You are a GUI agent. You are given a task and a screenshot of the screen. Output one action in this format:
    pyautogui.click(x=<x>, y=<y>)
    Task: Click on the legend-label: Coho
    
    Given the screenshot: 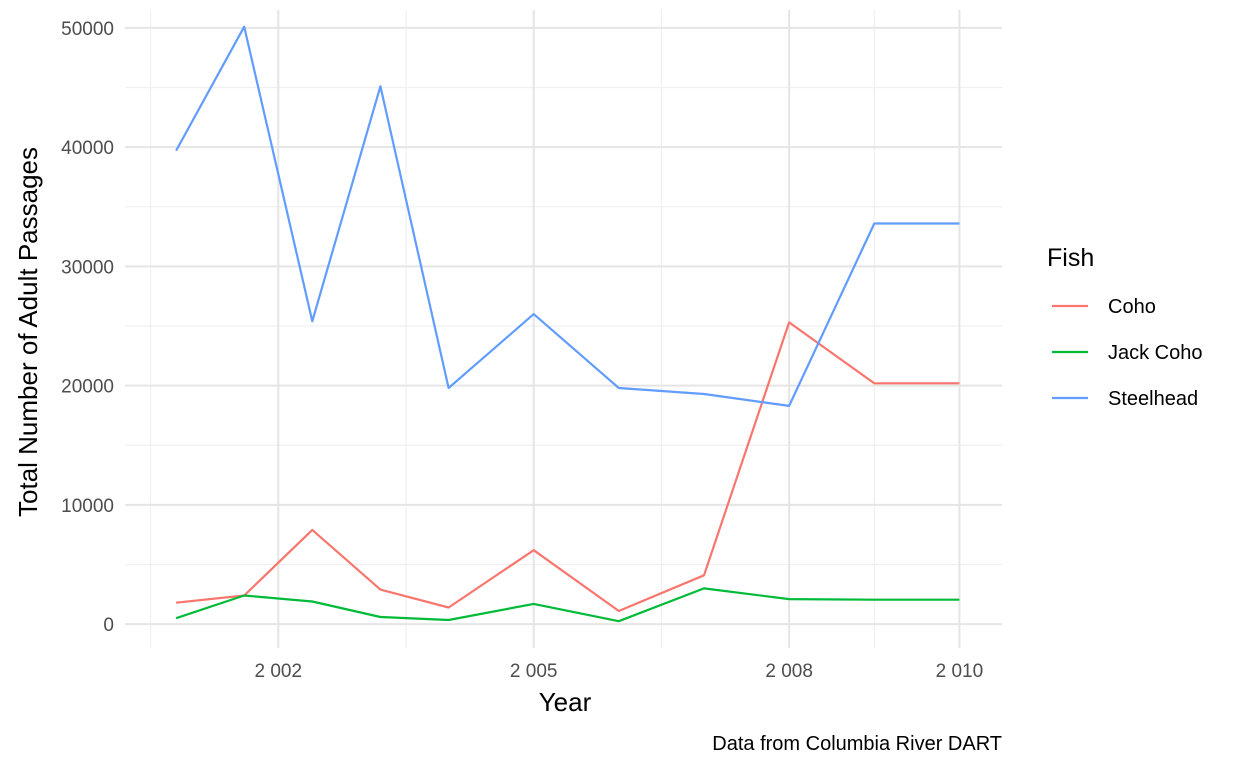 What is the action you would take?
    pyautogui.click(x=1132, y=307)
    